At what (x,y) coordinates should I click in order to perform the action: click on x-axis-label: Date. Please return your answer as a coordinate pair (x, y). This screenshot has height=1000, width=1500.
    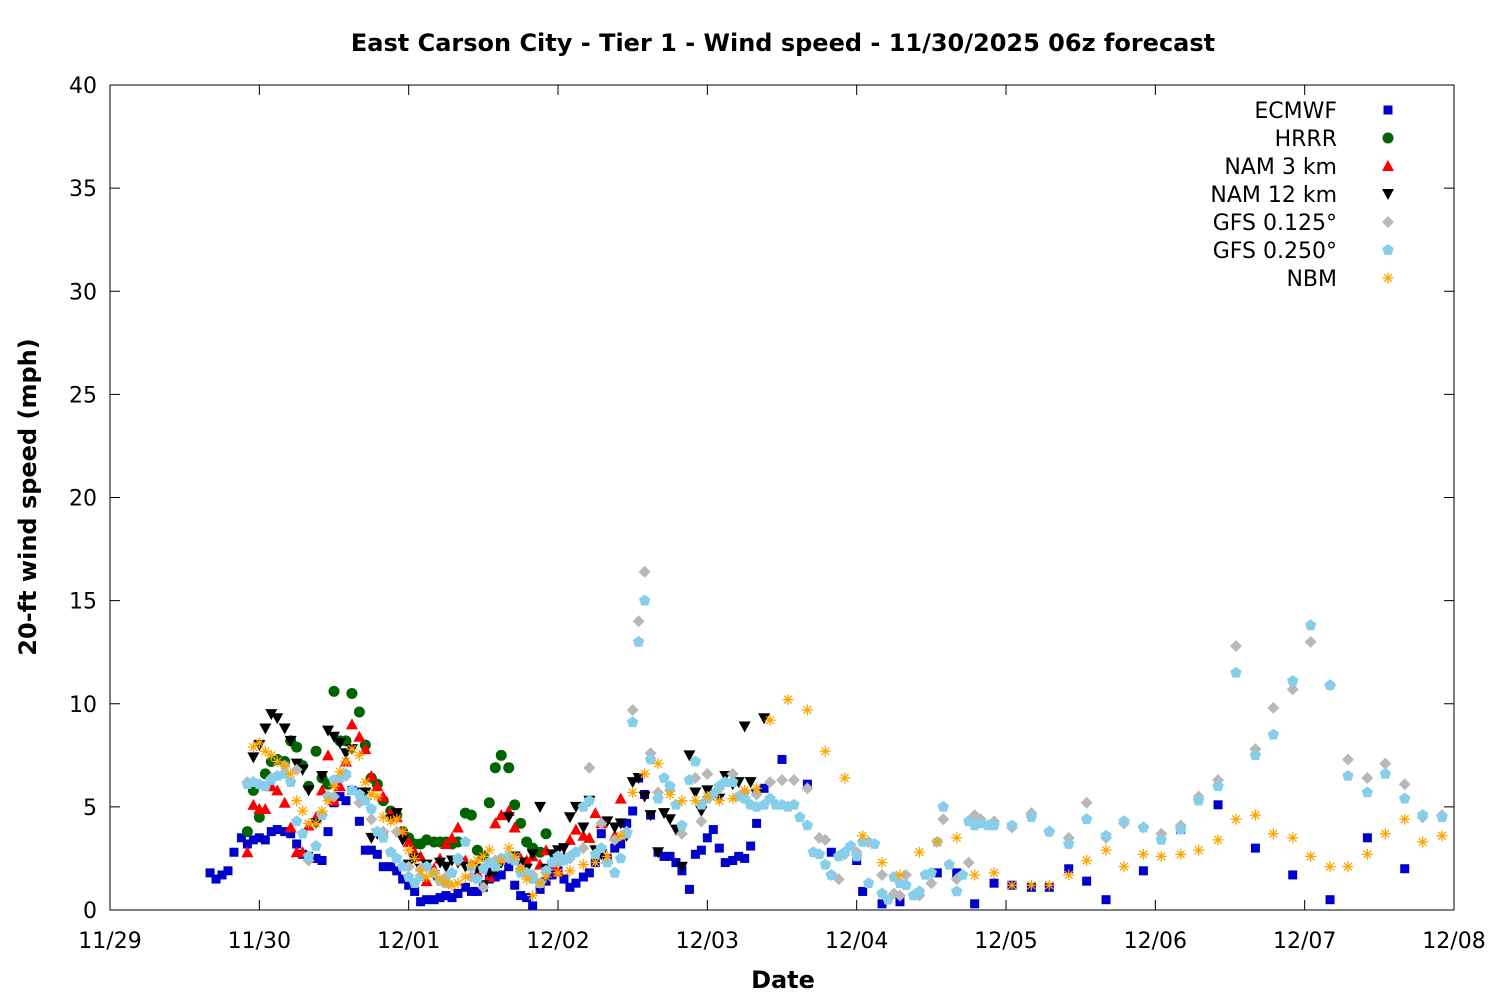
    Looking at the image, I should click on (783, 980).